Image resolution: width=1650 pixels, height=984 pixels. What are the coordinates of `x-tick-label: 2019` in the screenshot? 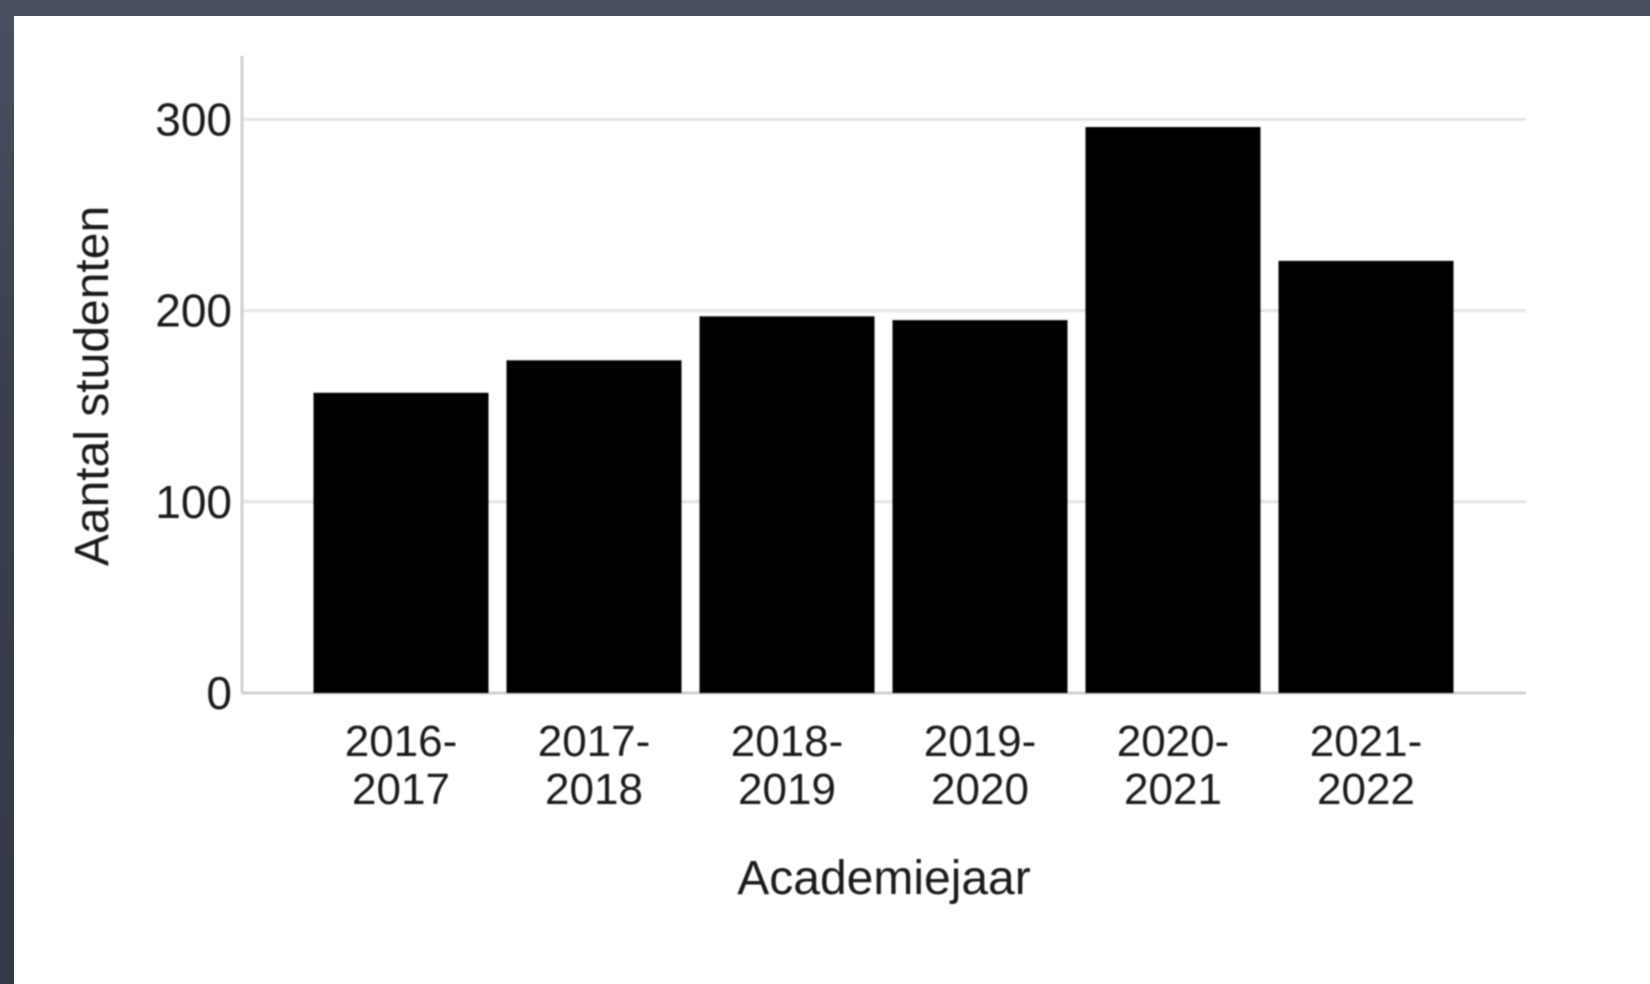 It's located at (787, 789).